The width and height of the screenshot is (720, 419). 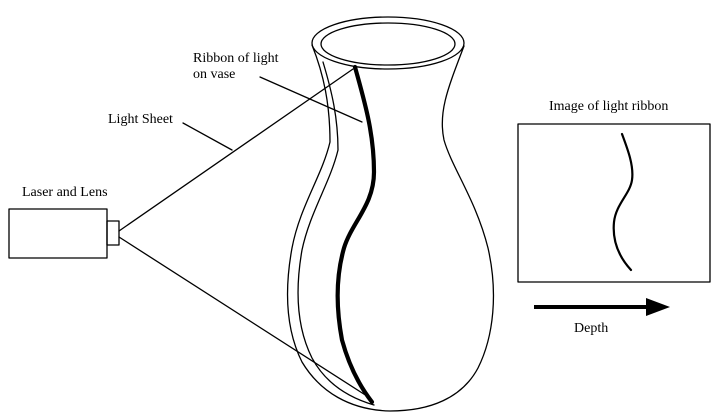 What do you see at coordinates (65, 192) in the screenshot?
I see `laser-and-lens-label: Laser and Lens` at bounding box center [65, 192].